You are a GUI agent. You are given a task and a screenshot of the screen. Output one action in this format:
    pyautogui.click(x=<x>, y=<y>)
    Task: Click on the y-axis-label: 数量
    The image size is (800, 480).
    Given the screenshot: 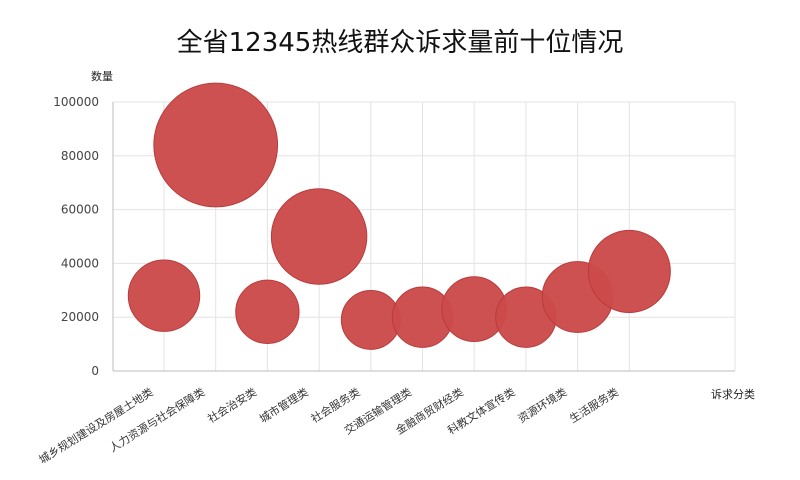 What is the action you would take?
    pyautogui.click(x=102, y=76)
    